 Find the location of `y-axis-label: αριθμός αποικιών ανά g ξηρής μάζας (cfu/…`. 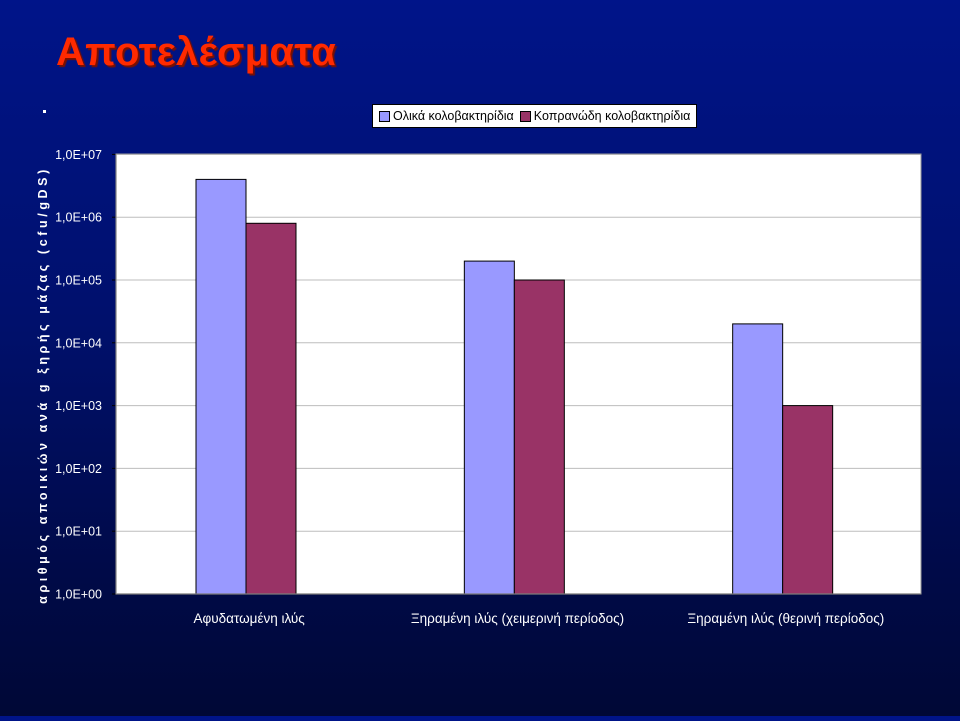

y-axis-label: αριθμός αποικιών ανά g ξηρής μάζας (cfu/… is located at coordinates (43, 385).